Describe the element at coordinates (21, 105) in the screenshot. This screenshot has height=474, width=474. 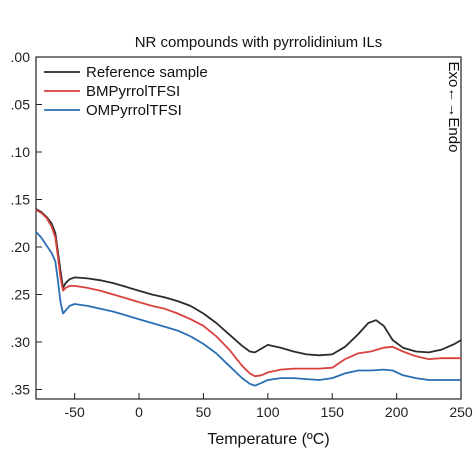
I see `y-tick-label: .05` at that location.